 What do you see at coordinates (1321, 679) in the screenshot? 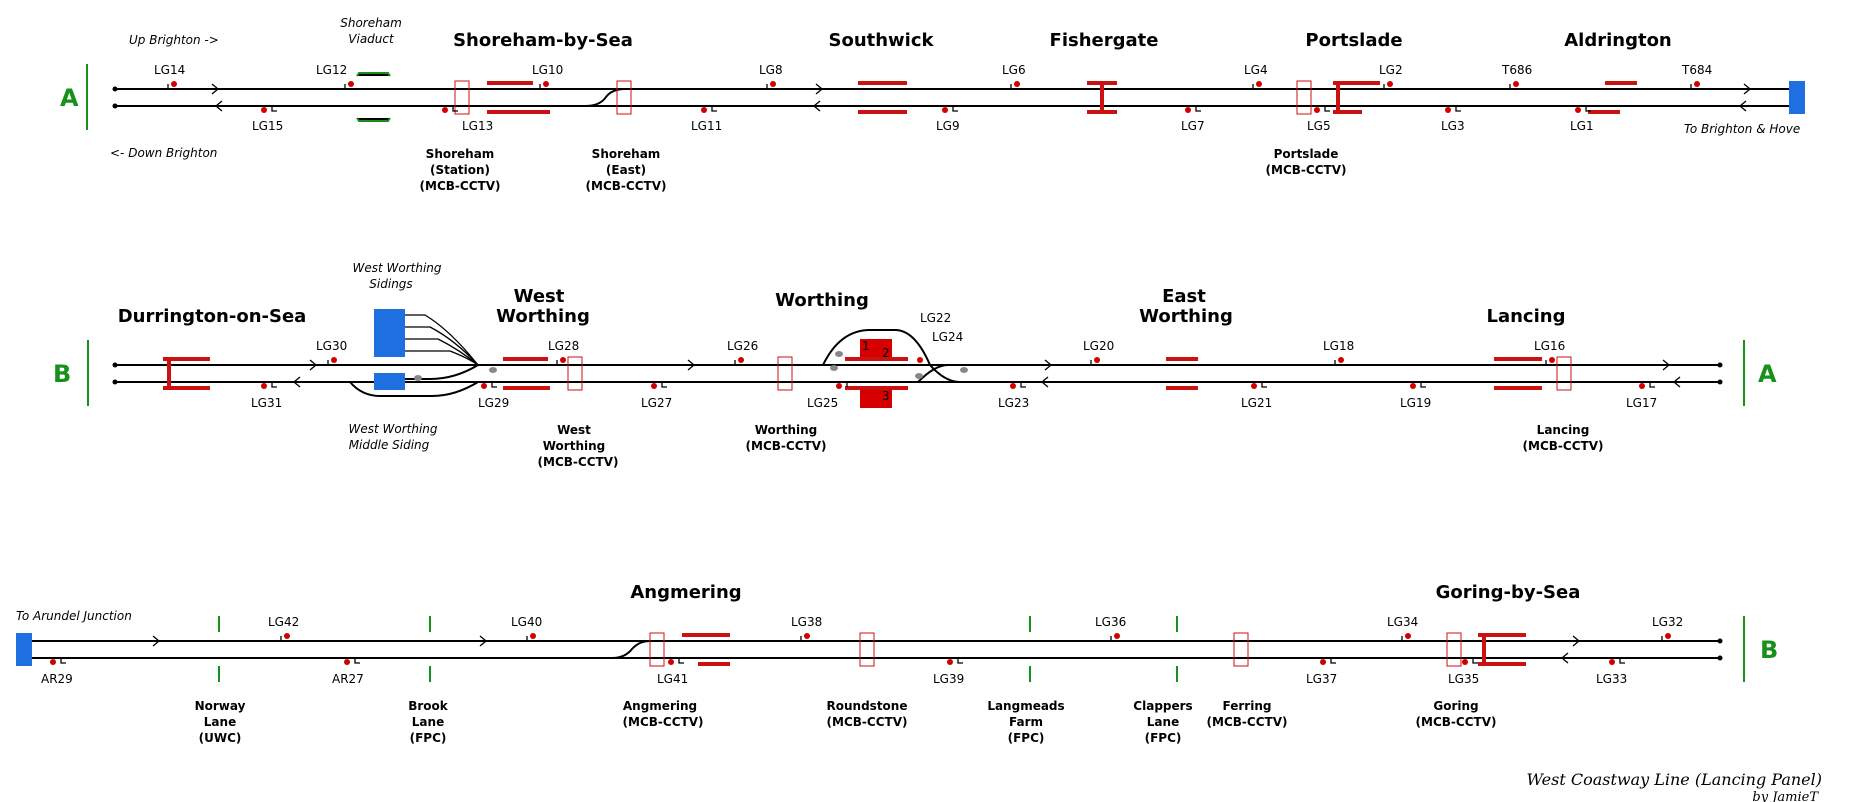
I see `signal-lg37: LG37` at bounding box center [1321, 679].